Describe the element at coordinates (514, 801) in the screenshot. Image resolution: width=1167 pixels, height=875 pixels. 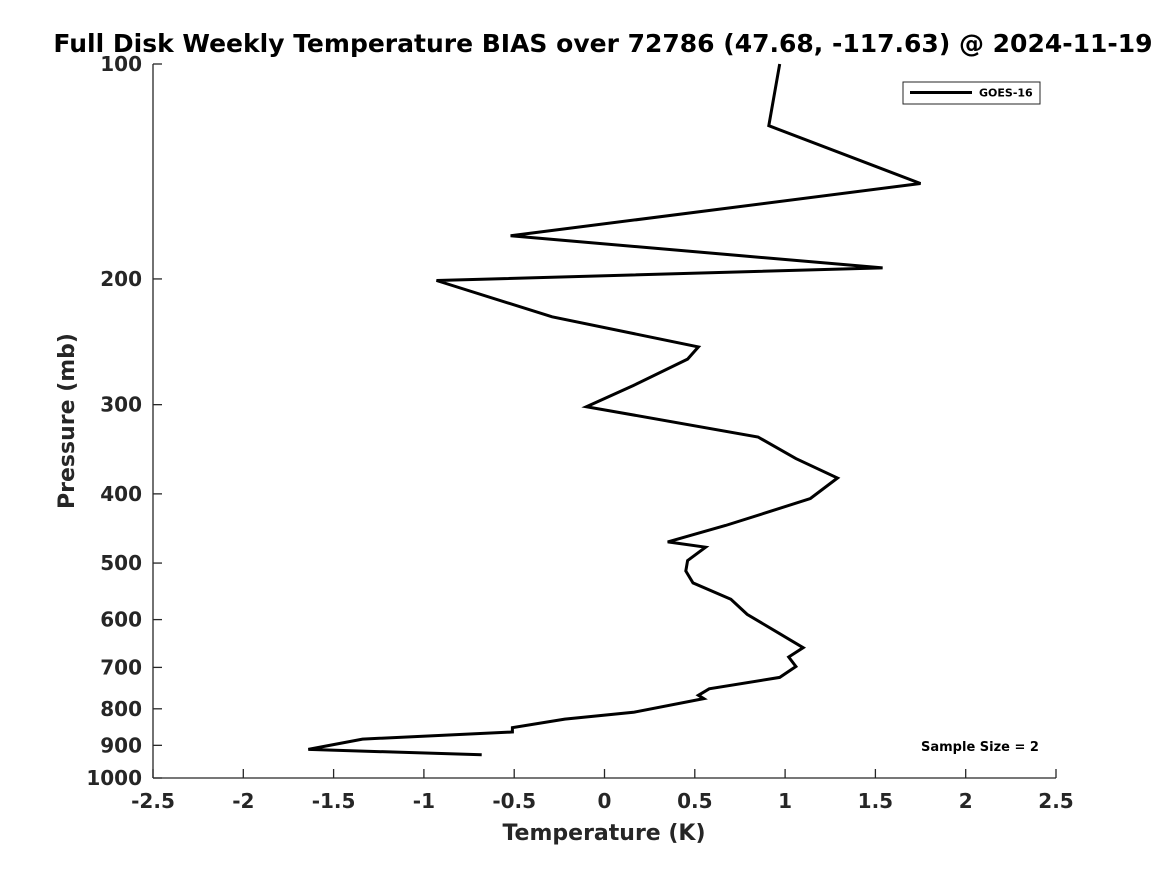
I see `x-tick-label: -0.5` at that location.